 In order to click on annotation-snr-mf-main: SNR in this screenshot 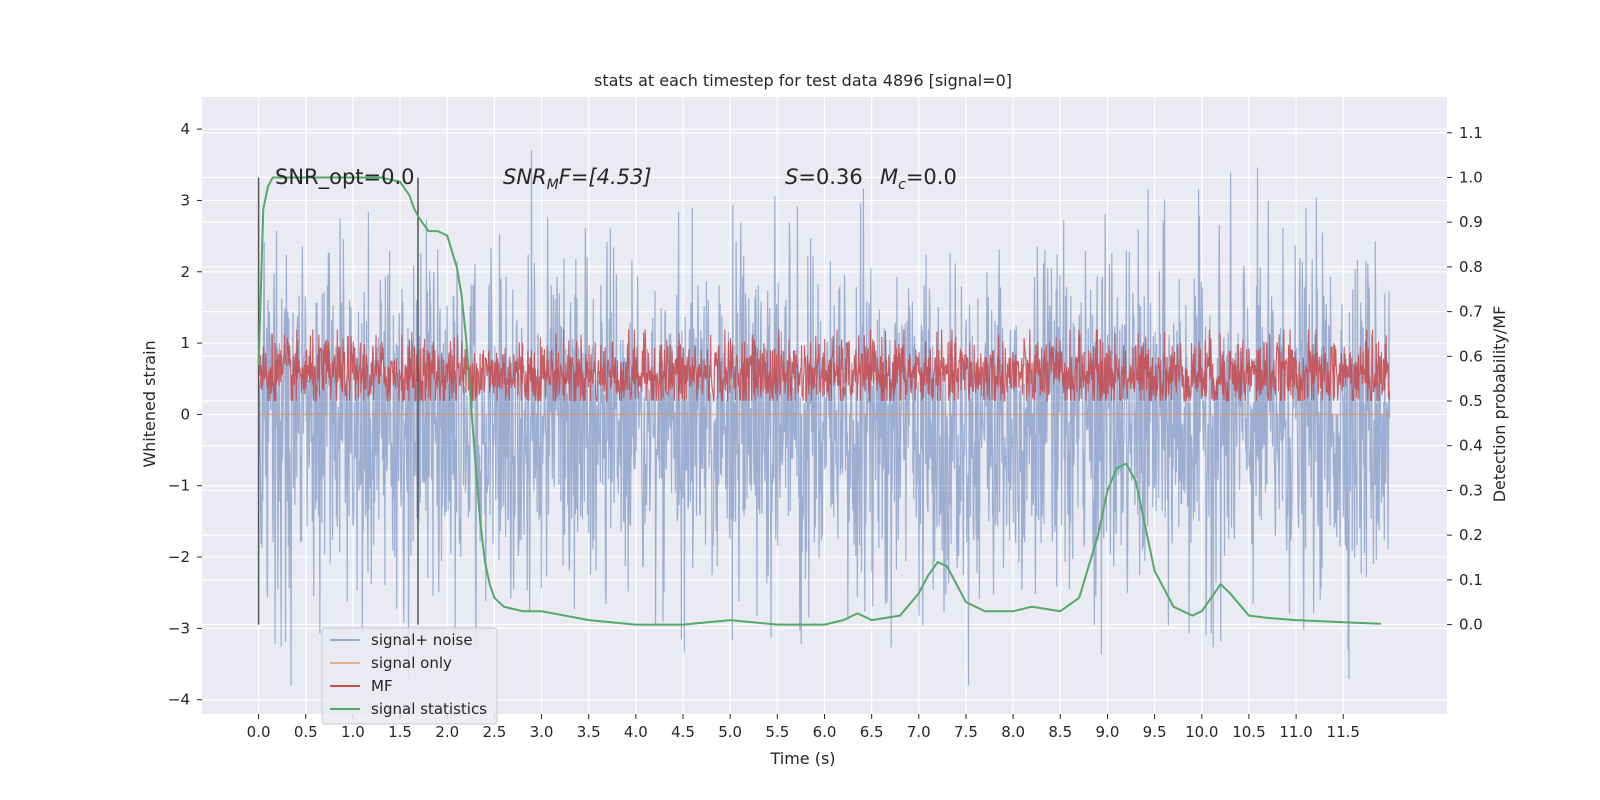, I will do `click(525, 177)`.